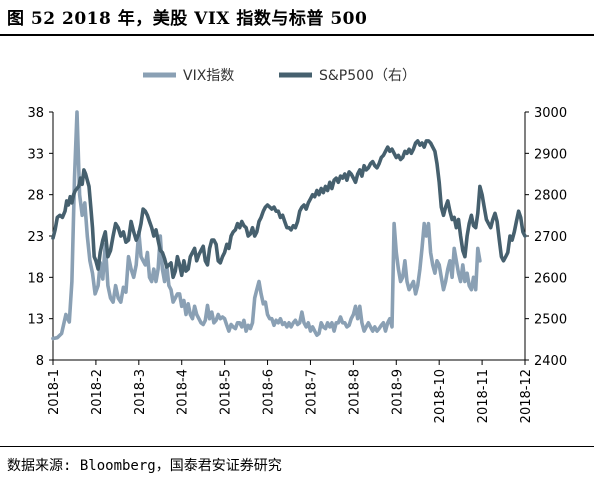 The width and height of the screenshot is (594, 481). Describe the element at coordinates (144, 466) in the screenshot. I see `source-note: 数据来源: Bloomberg，国泰君安证券研究` at that location.